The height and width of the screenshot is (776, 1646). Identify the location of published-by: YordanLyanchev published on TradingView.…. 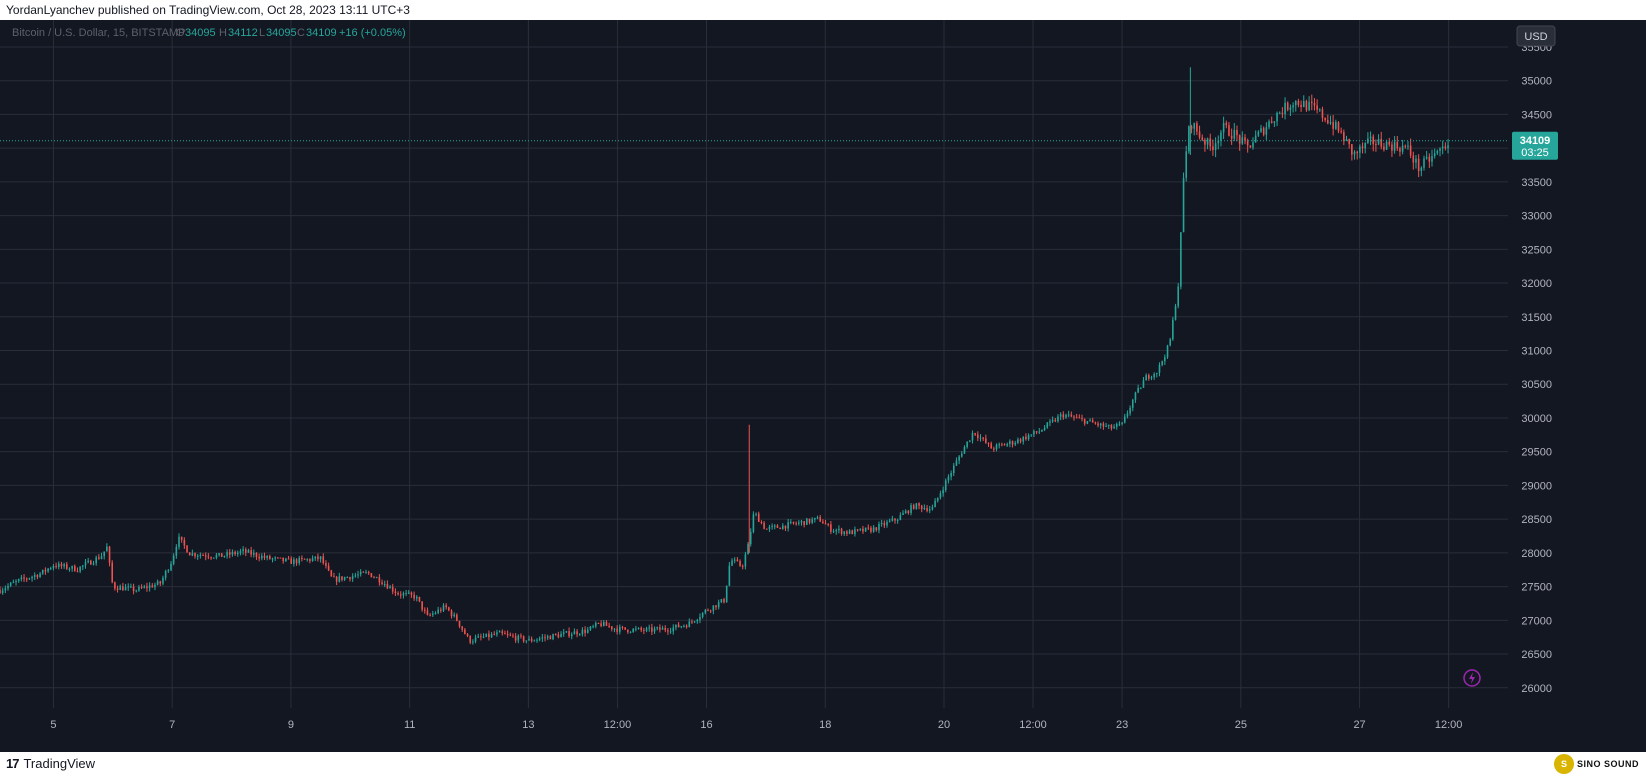
(208, 10).